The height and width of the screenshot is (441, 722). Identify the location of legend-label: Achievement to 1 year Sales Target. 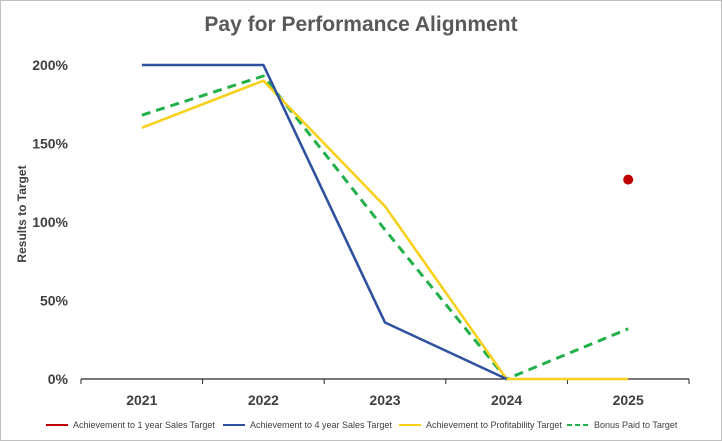
(144, 425).